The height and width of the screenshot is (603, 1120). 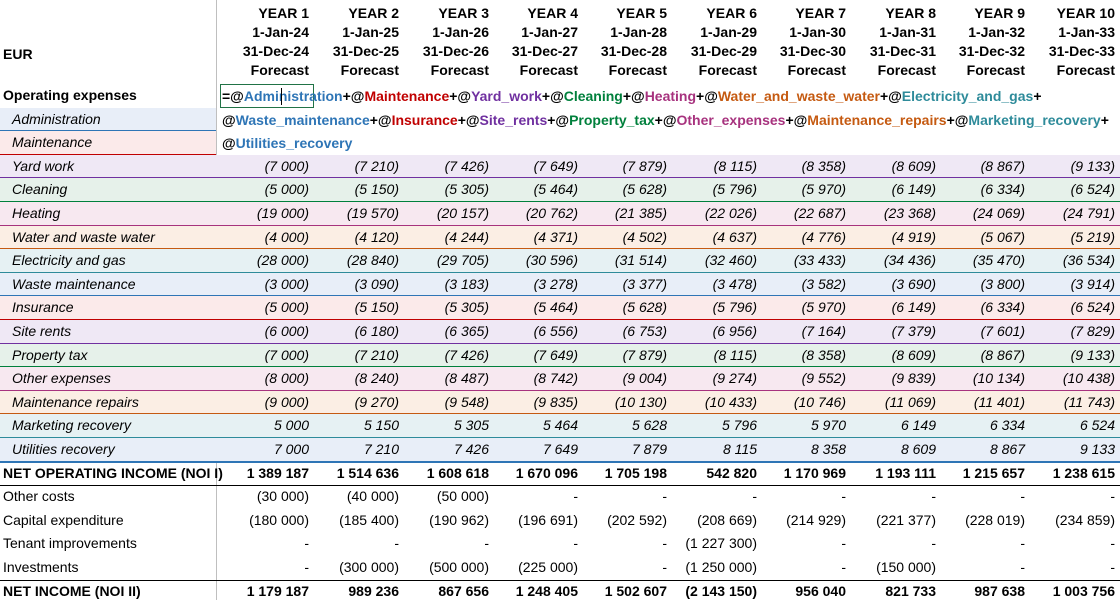 What do you see at coordinates (735, 354) in the screenshot?
I see `value-cell: (8 115)` at bounding box center [735, 354].